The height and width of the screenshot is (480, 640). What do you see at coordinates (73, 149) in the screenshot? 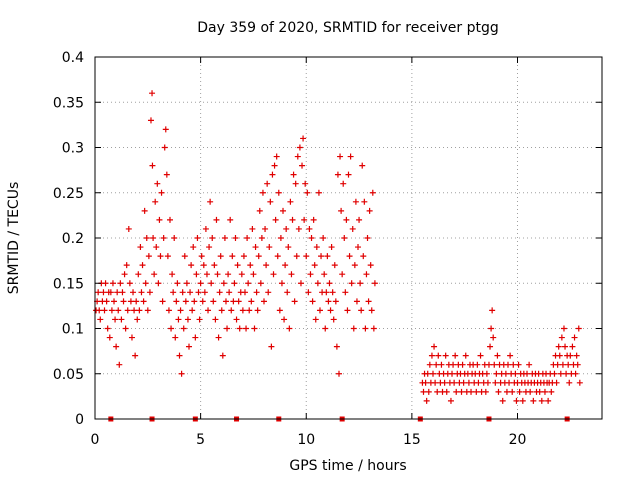
I see `y-tick-label: 0.3` at bounding box center [73, 149].